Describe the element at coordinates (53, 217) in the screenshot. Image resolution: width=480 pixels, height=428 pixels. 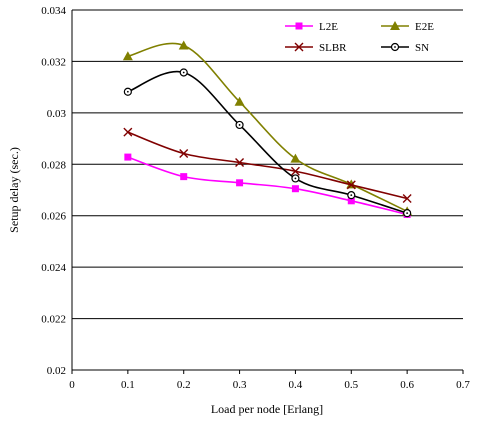
I see `y-tick-label: 0.026` at that location.